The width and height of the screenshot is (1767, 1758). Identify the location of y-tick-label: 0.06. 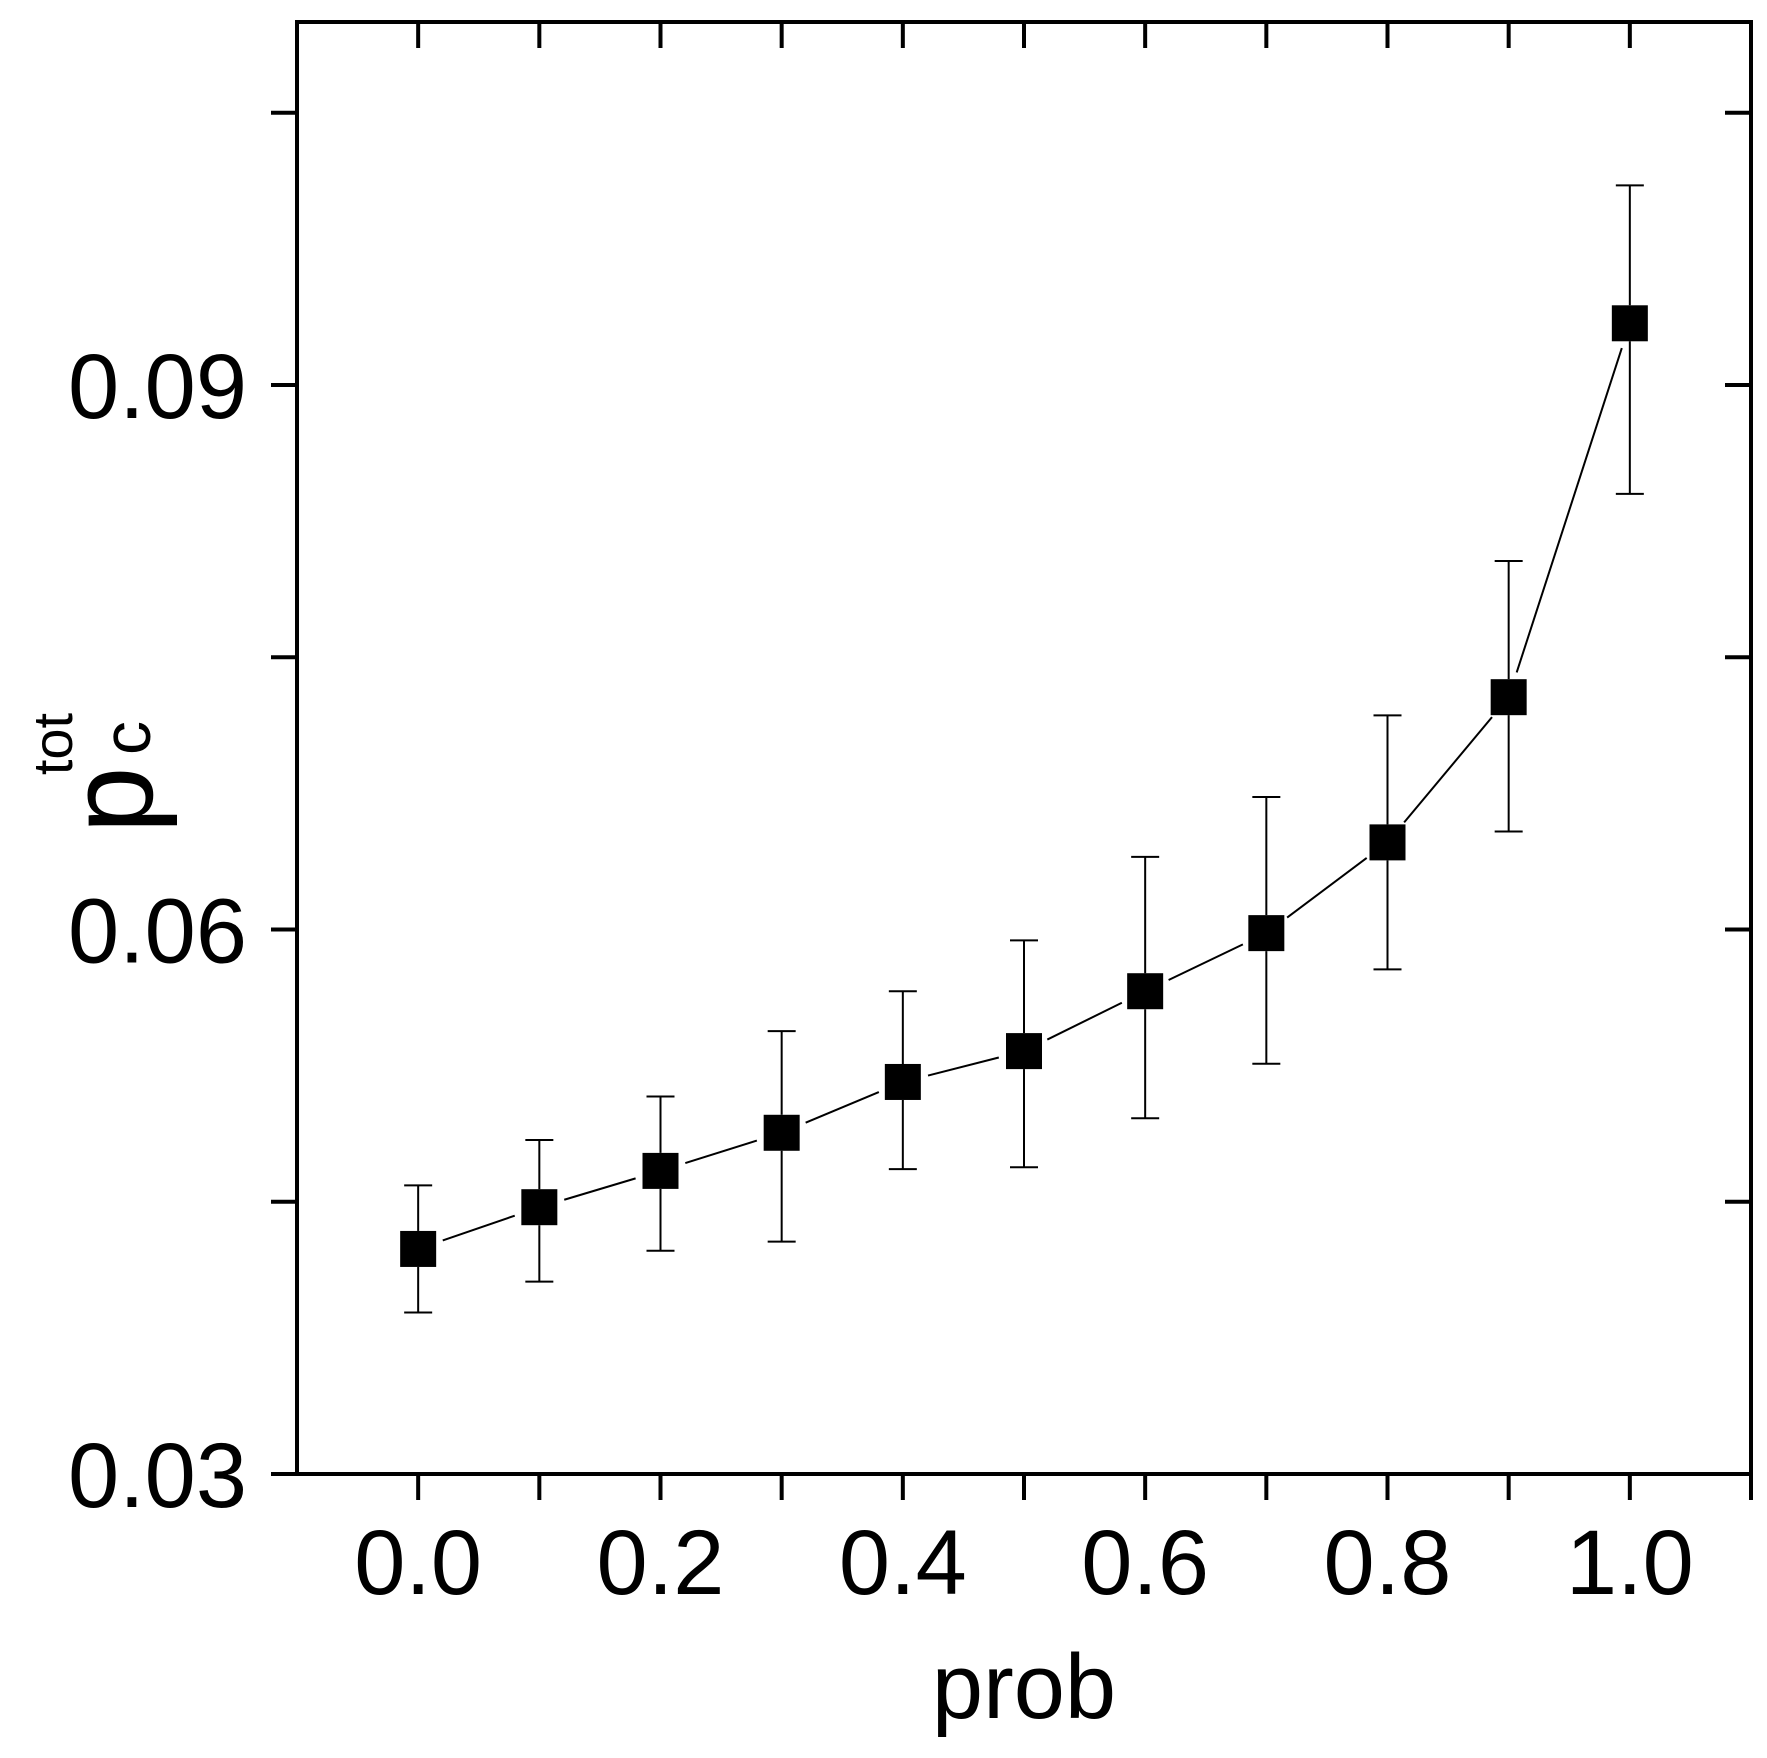
(157, 932).